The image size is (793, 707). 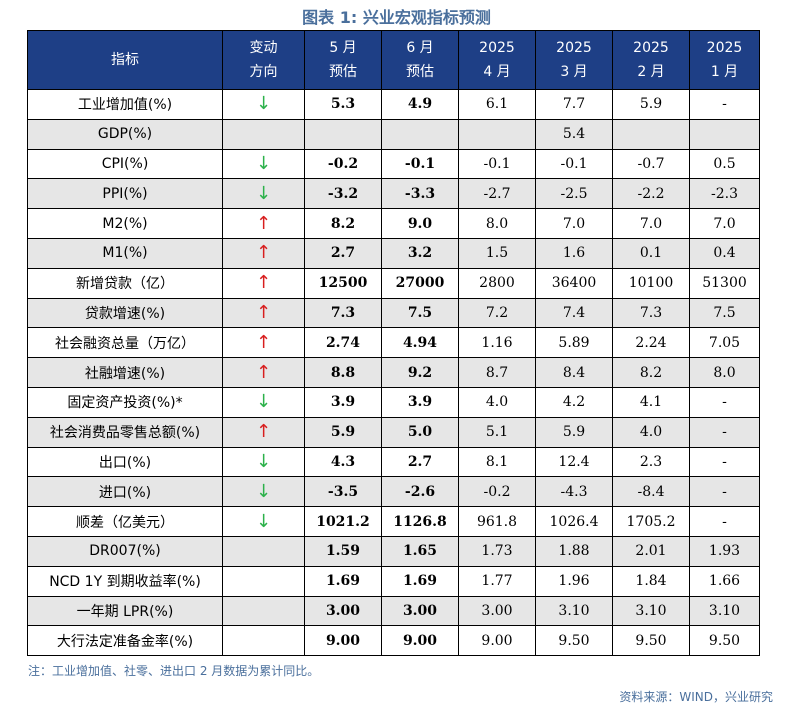 I want to click on value-jan: 8.0, so click(x=724, y=372).